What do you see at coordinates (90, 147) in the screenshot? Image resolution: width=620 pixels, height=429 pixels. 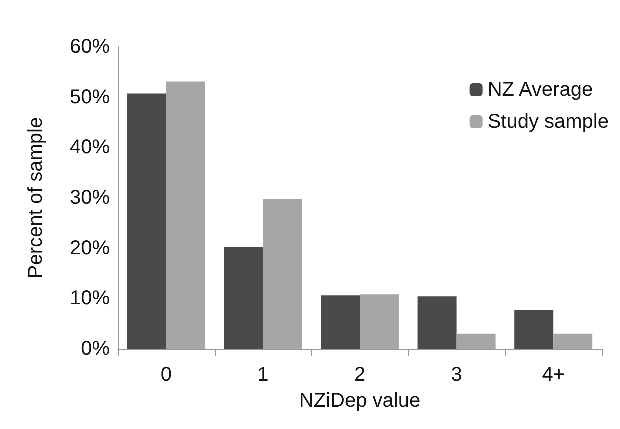 I see `y-tick-label: 40%` at bounding box center [90, 147].